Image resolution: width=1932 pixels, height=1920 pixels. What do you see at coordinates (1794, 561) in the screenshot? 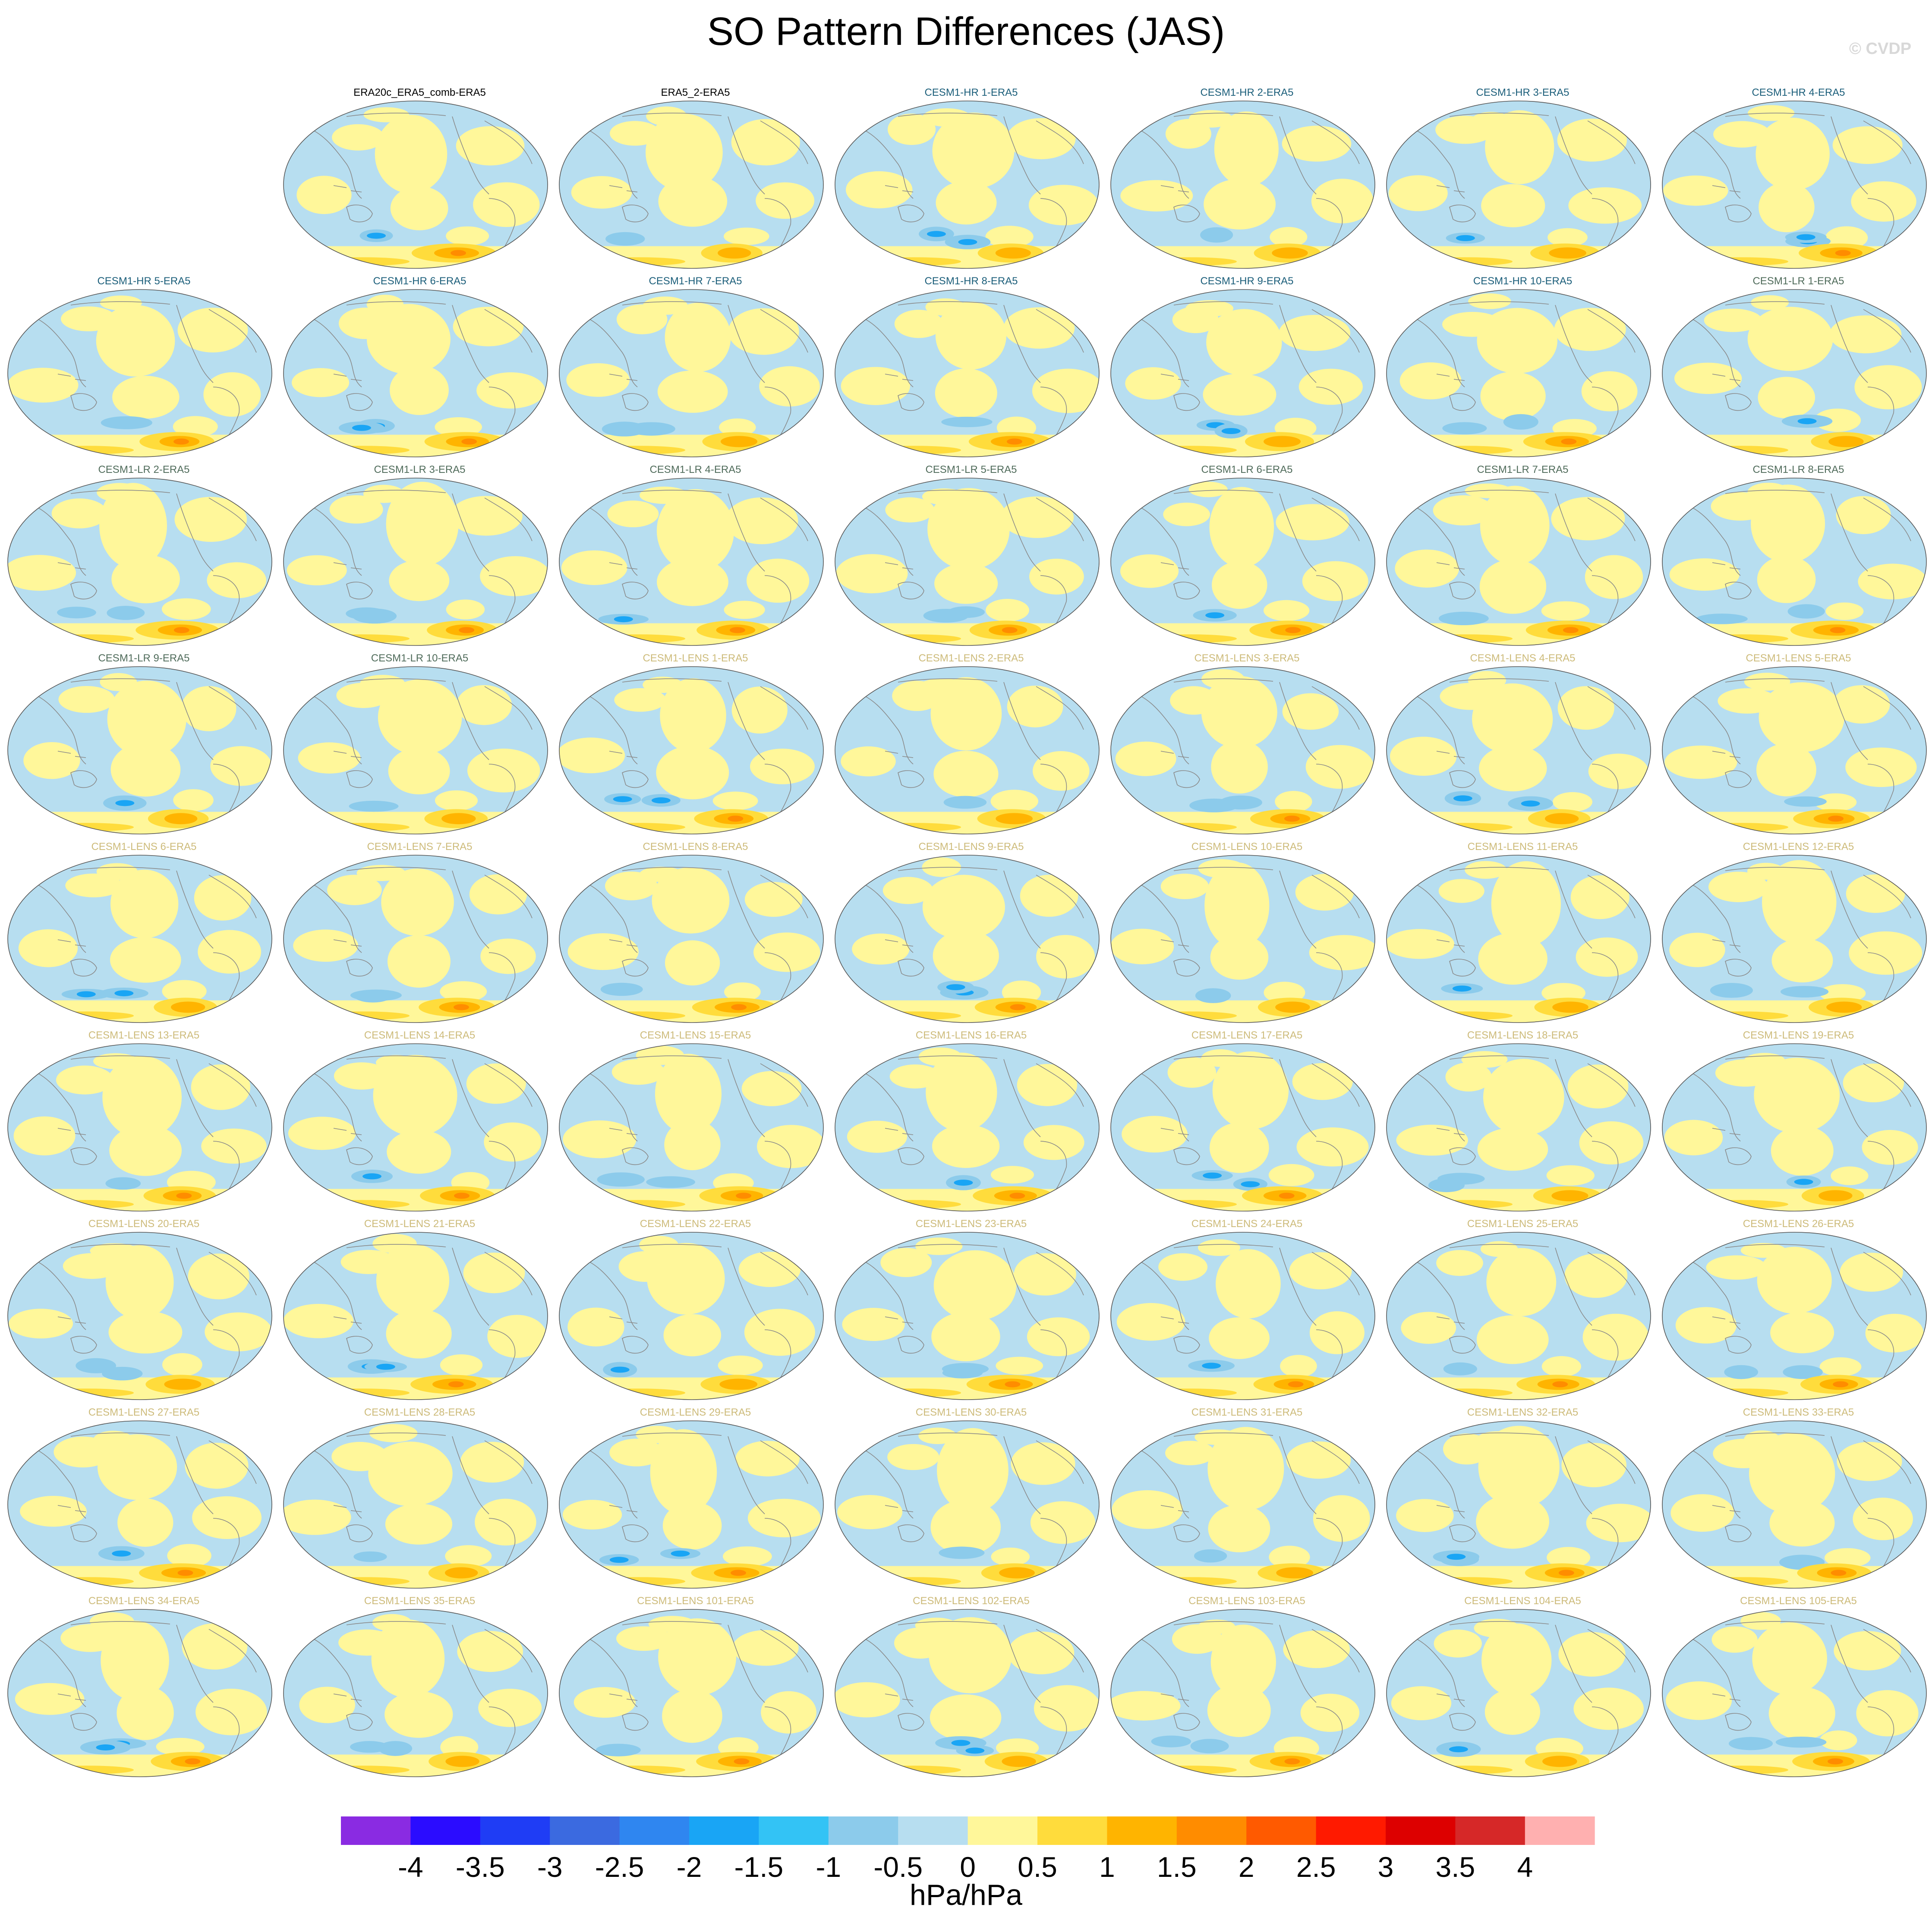
I see `panel-19-field` at bounding box center [1794, 561].